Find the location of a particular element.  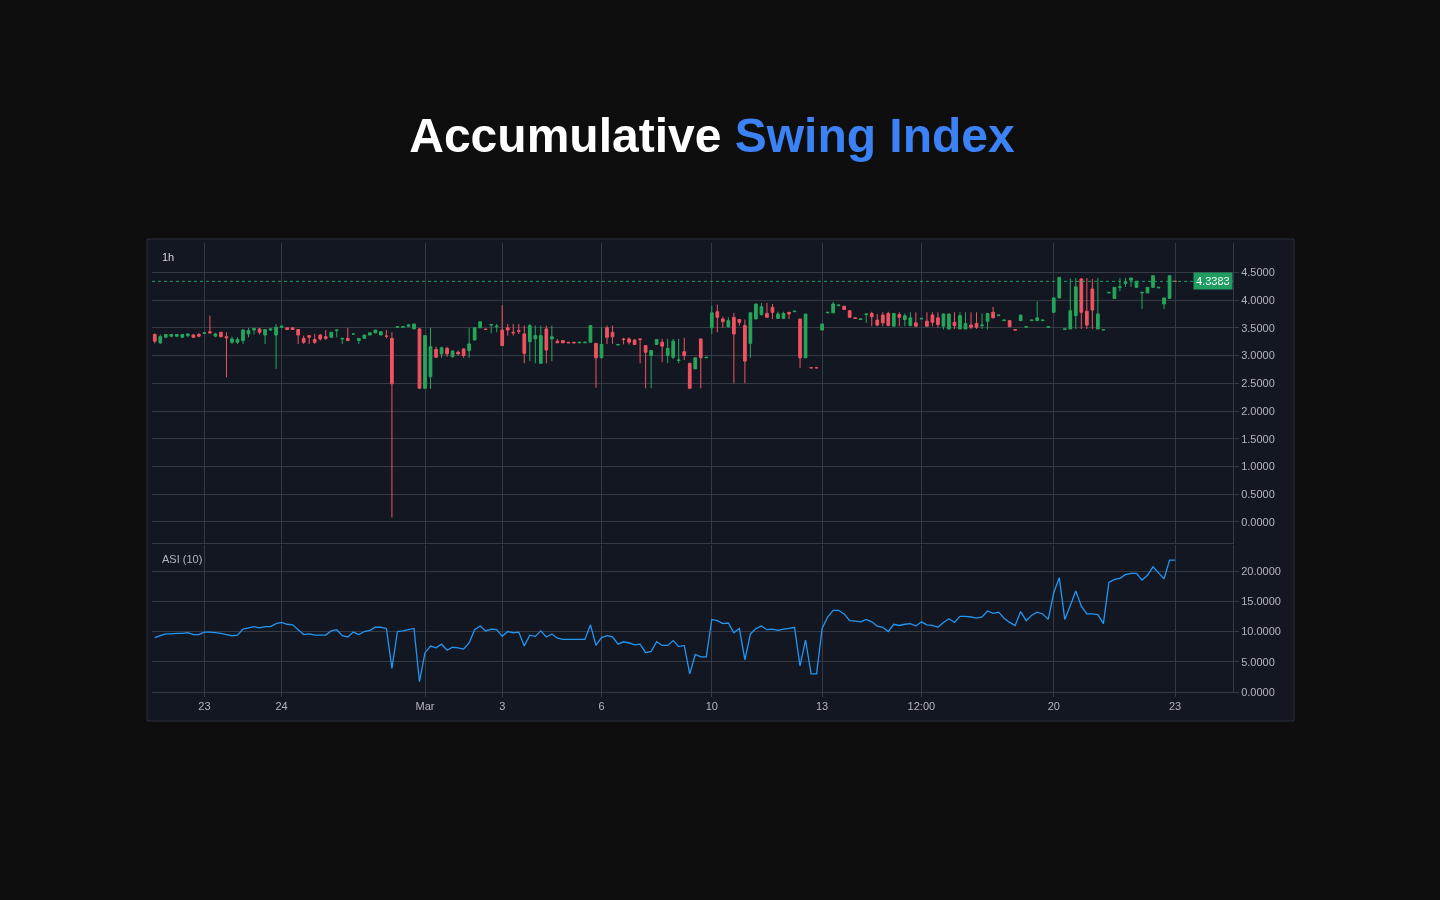

y-tick-label: 1.5000 is located at coordinates (1258, 438).